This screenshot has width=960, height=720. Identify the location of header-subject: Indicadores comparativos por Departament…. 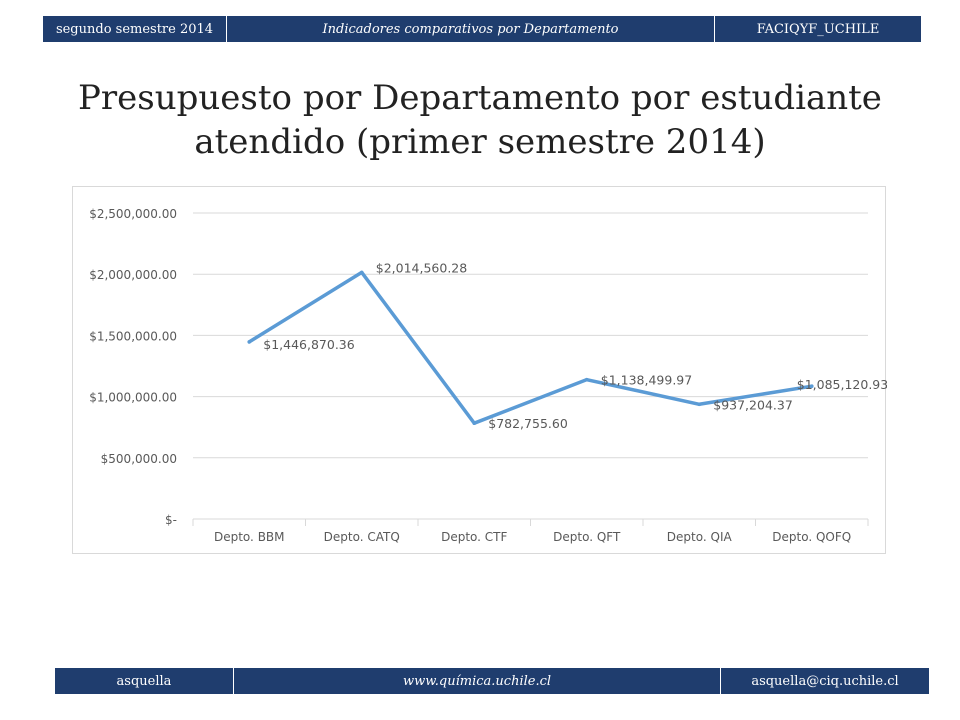
(471, 29).